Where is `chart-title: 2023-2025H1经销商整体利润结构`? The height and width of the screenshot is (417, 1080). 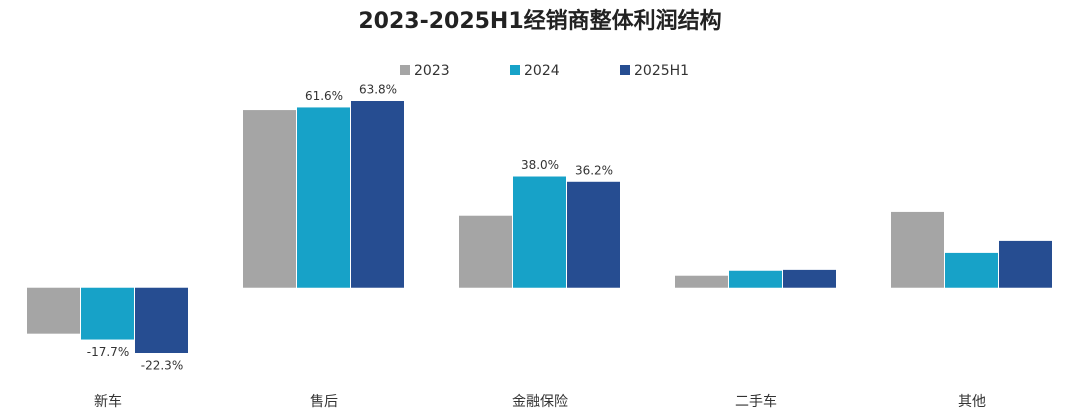
chart-title: 2023-2025H1经销商整体利润结构 is located at coordinates (539, 21).